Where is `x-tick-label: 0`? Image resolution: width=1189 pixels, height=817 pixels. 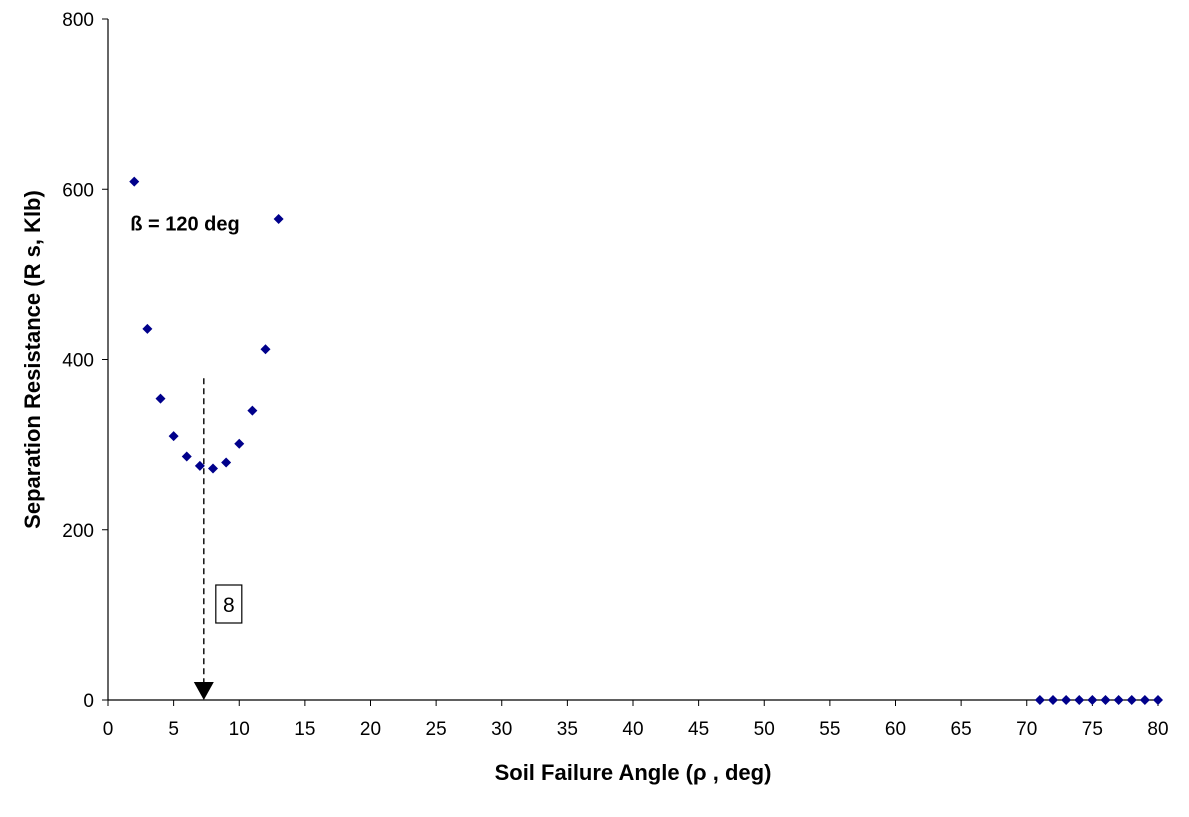
x-tick-label: 0 is located at coordinates (108, 729).